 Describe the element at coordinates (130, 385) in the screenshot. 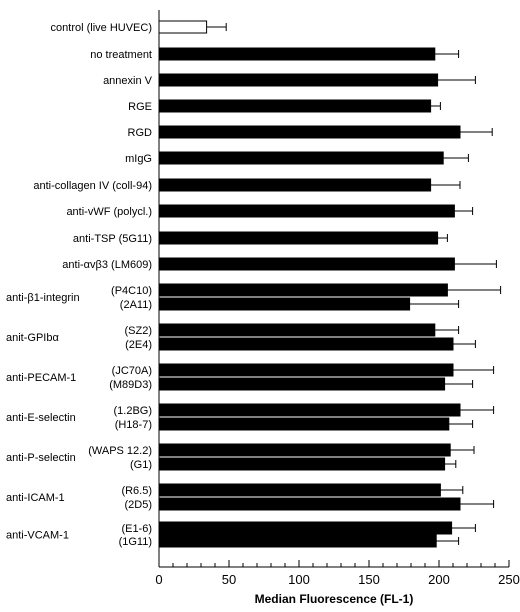

I see `bar-sublabel: (M89D3)` at that location.